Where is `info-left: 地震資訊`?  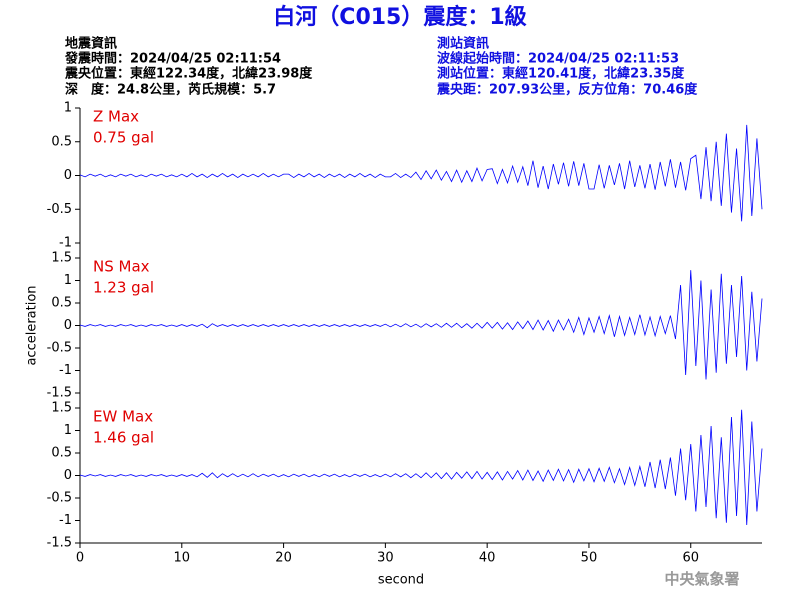
info-left: 地震資訊 is located at coordinates (91, 44).